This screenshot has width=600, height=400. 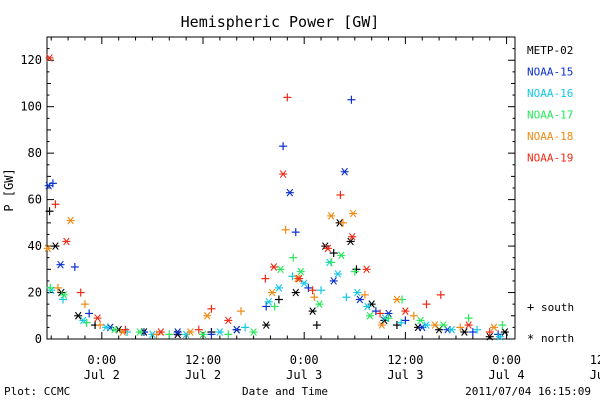 What do you see at coordinates (405, 375) in the screenshot?
I see `x-tick-label-date: Jul 3` at bounding box center [405, 375].